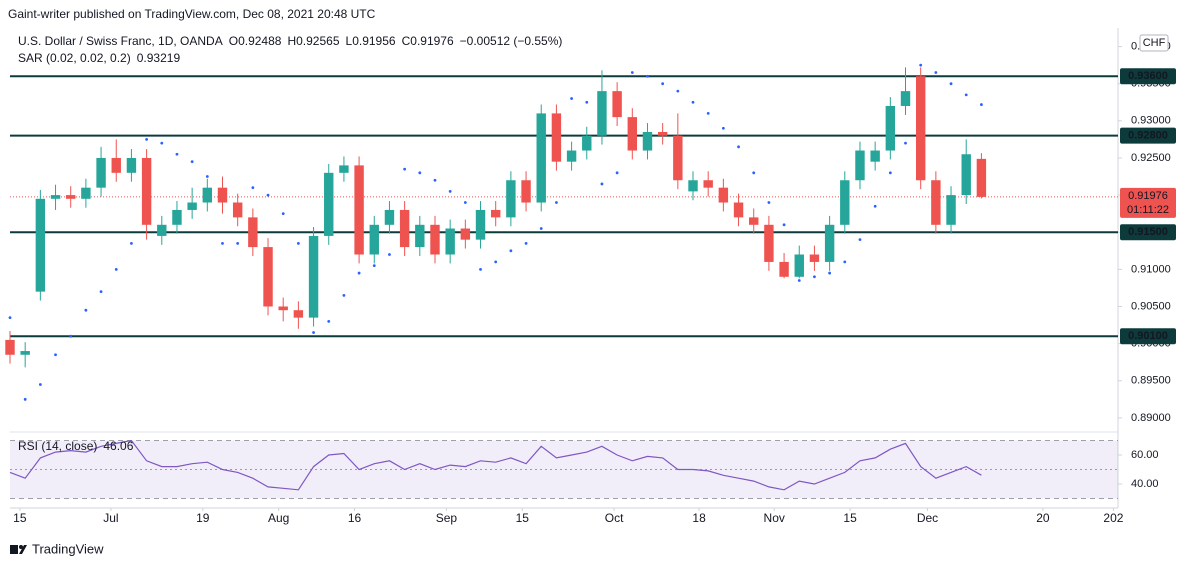  Describe the element at coordinates (1148, 210) in the screenshot. I see `countdown-label: 01:11:22` at that location.